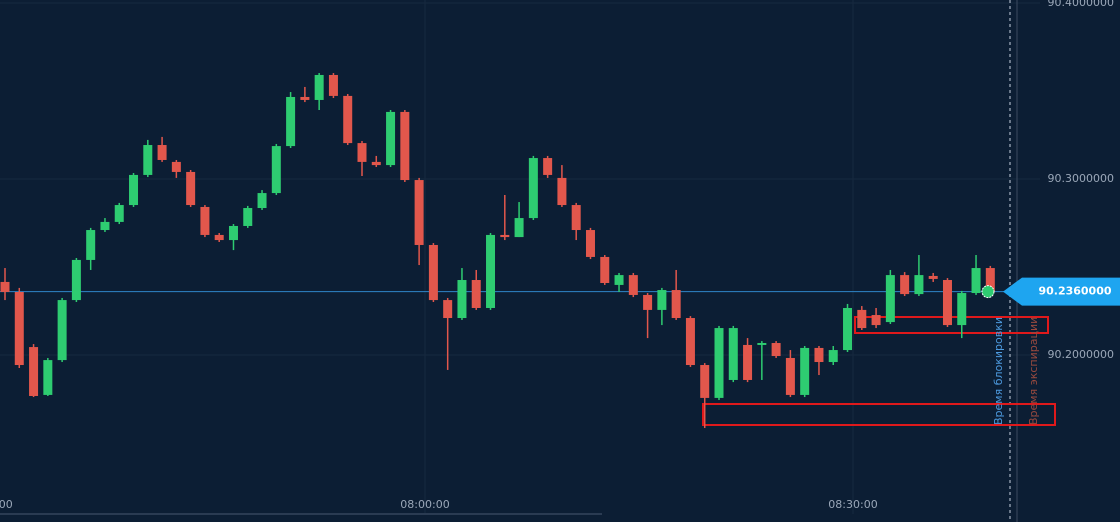 This screenshot has height=522, width=1120. I want to click on x-tick-label: 08:30:00, so click(852, 504).